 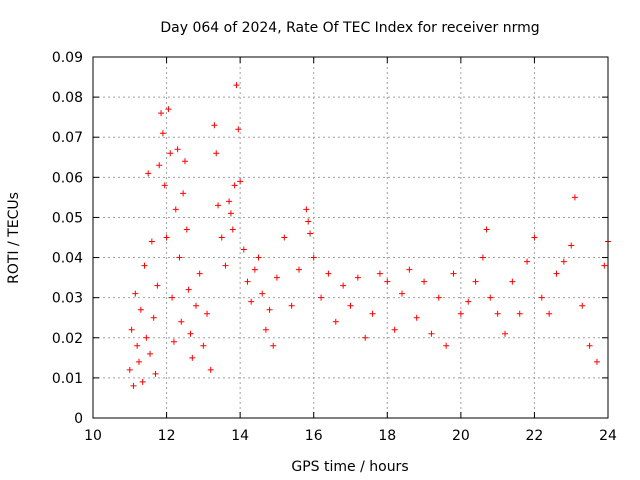 I want to click on x-tick-label: 12, so click(x=167, y=436).